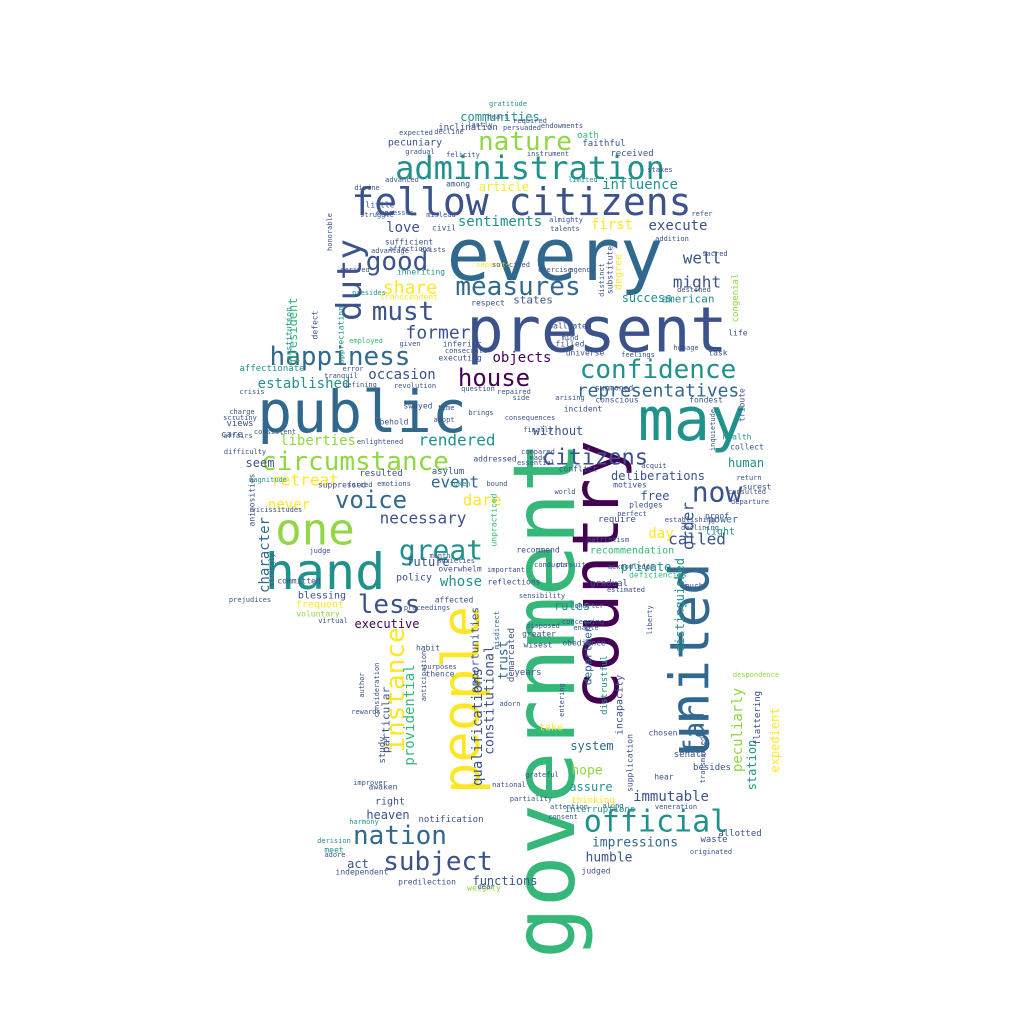 The width and height of the screenshot is (1012, 1024). I want to click on word-liberty: liberty, so click(650, 620).